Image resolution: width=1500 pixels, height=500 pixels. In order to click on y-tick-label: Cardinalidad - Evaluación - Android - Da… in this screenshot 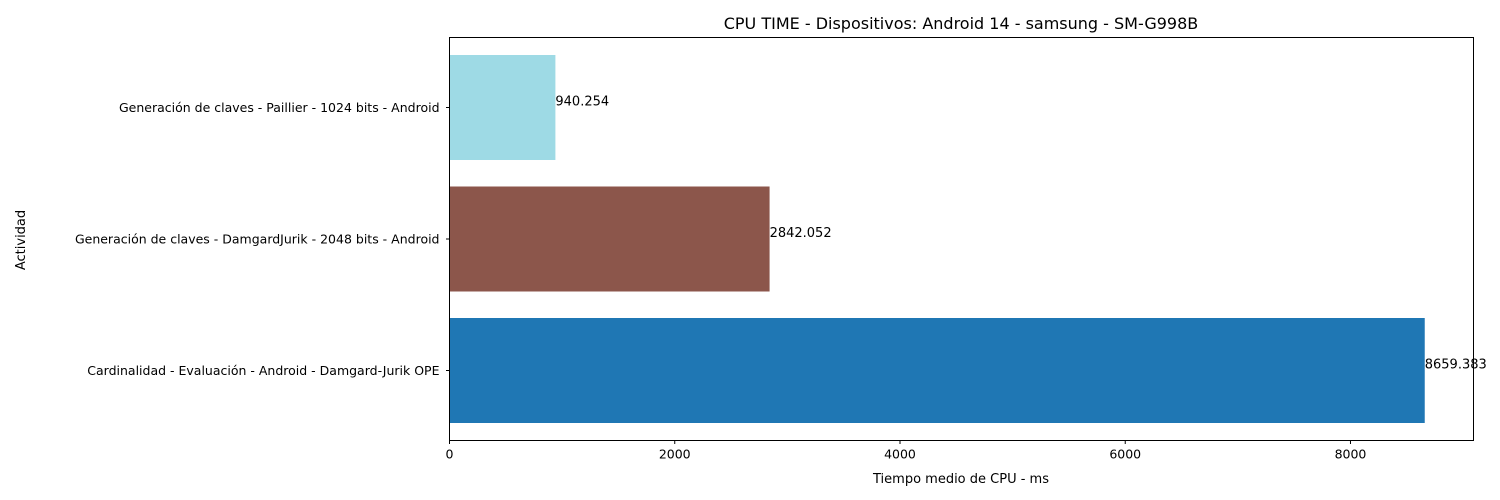, I will do `click(263, 370)`.